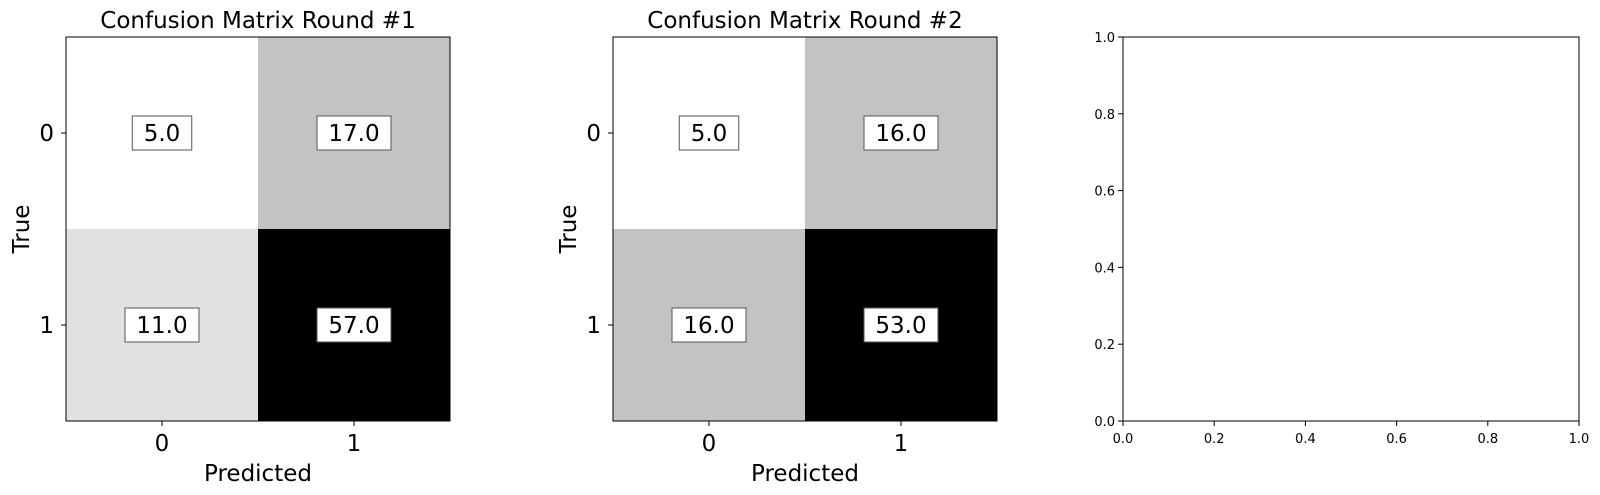 This screenshot has height=495, width=1600. Describe the element at coordinates (804, 21) in the screenshot. I see `chart-title: Confusion Matrix Round #2` at that location.